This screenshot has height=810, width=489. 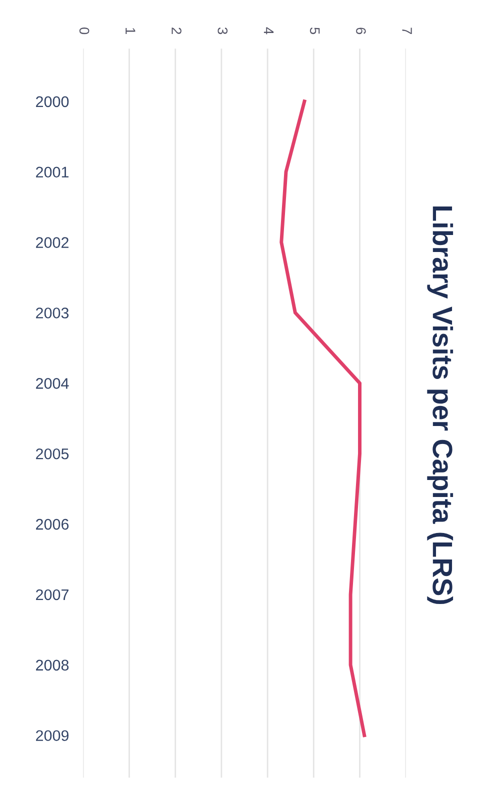 What do you see at coordinates (177, 31) in the screenshot?
I see `x-tick-label: 2` at bounding box center [177, 31].